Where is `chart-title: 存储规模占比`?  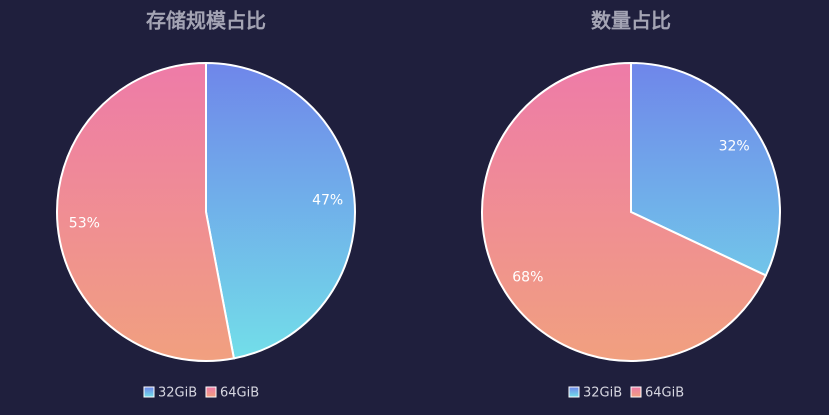 chart-title: 存储规模占比 is located at coordinates (206, 21).